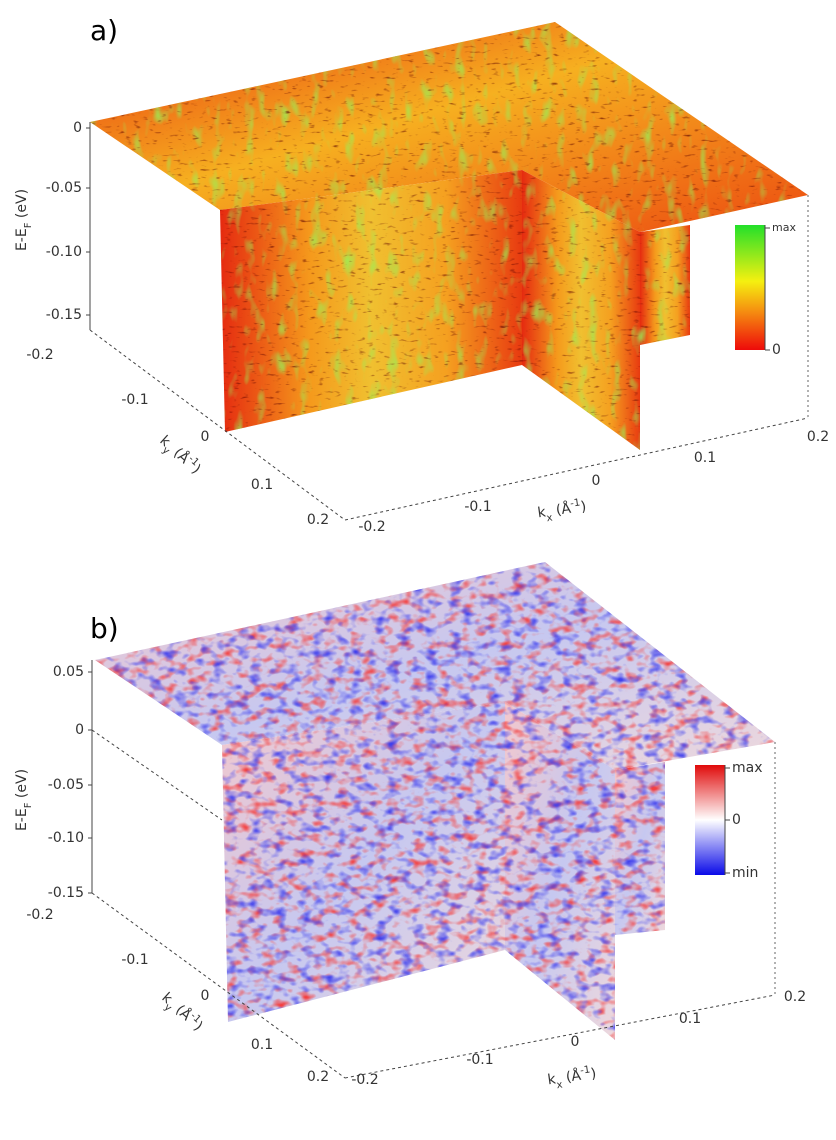 The height and width of the screenshot is (1140, 836). What do you see at coordinates (68, 672) in the screenshot?
I see `z-tick-label: 0.05` at bounding box center [68, 672].